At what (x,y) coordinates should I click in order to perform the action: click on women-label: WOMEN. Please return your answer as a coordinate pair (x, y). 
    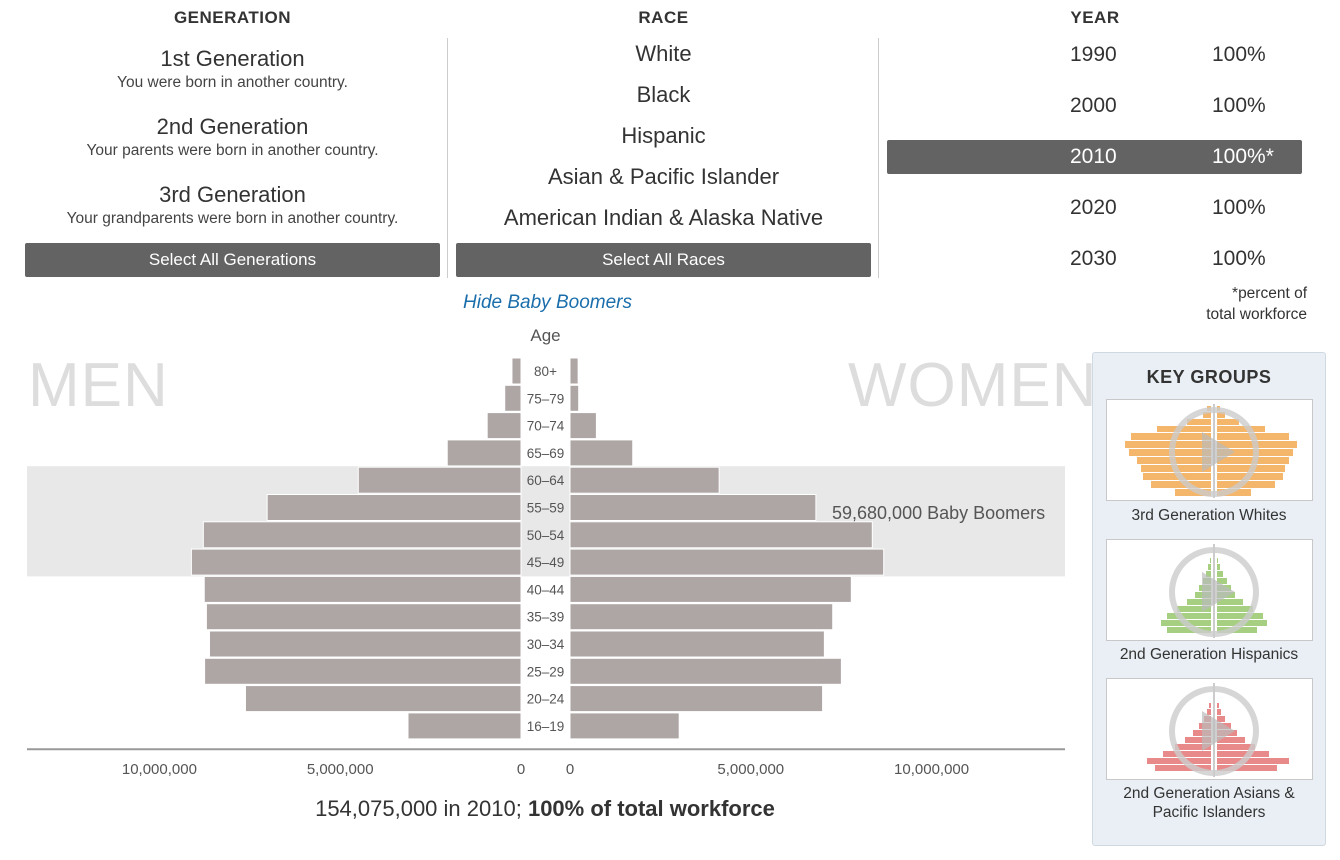
    Looking at the image, I should click on (973, 385).